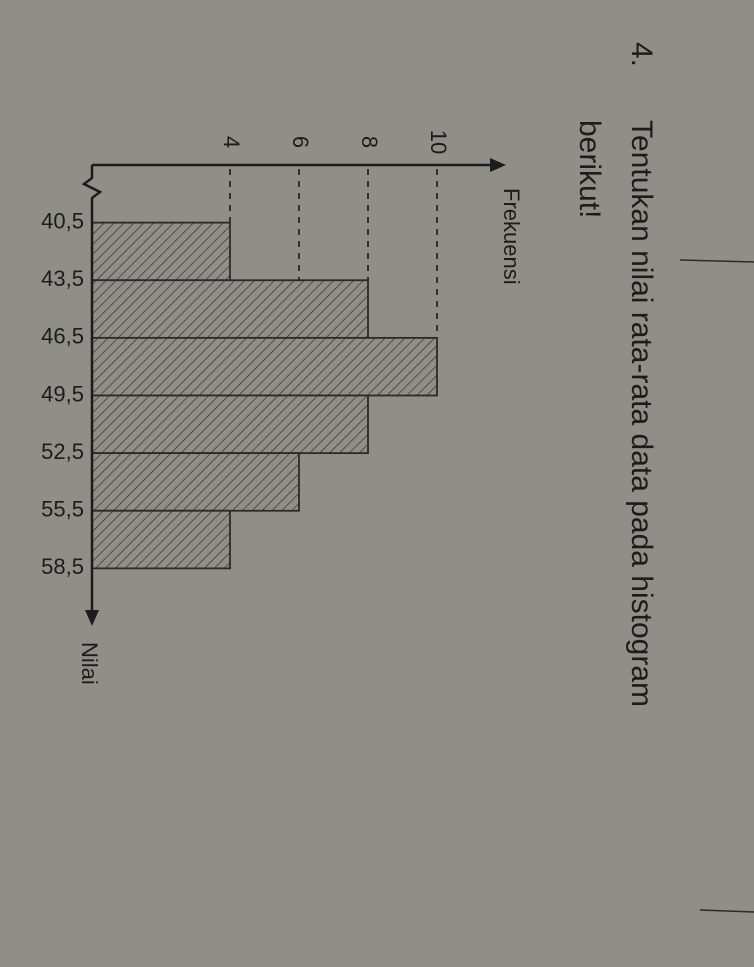  Describe the element at coordinates (589, 169) in the screenshot. I see `question-text: berikut!` at that location.